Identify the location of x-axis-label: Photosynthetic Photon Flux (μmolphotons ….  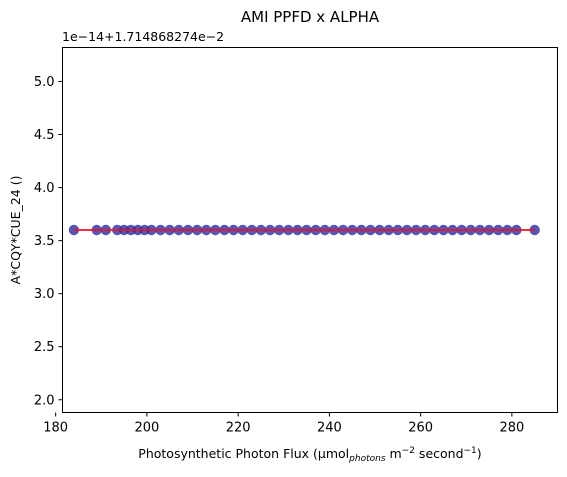
(309, 455).